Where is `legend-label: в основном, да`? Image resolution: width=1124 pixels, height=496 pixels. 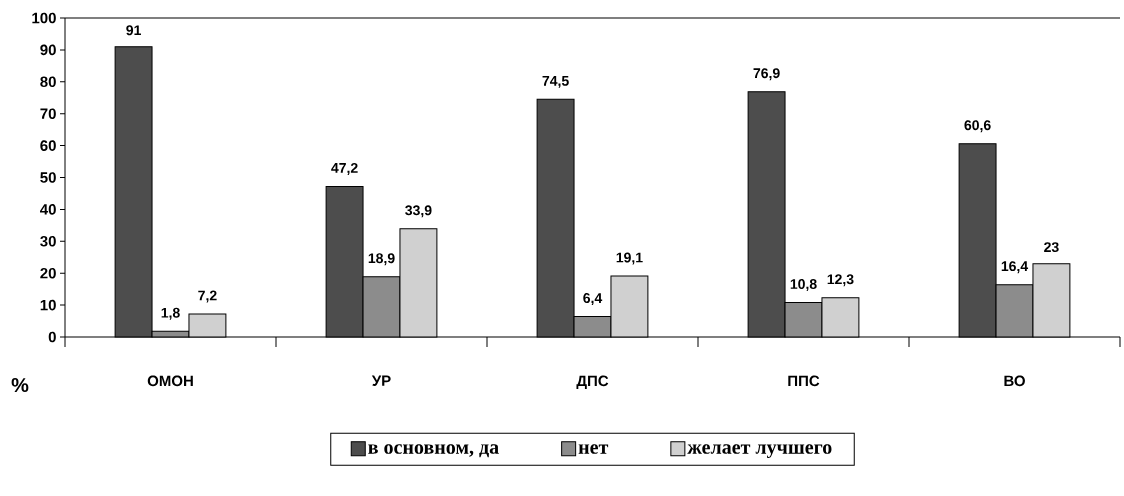
legend-label: в основном, да is located at coordinates (433, 451).